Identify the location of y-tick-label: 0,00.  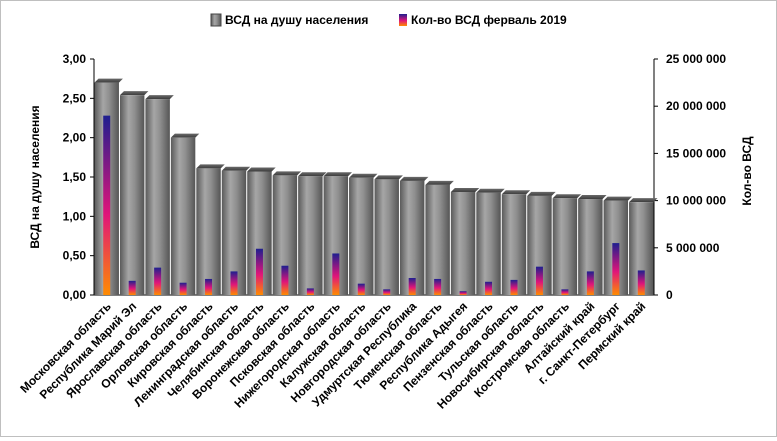
(75, 295).